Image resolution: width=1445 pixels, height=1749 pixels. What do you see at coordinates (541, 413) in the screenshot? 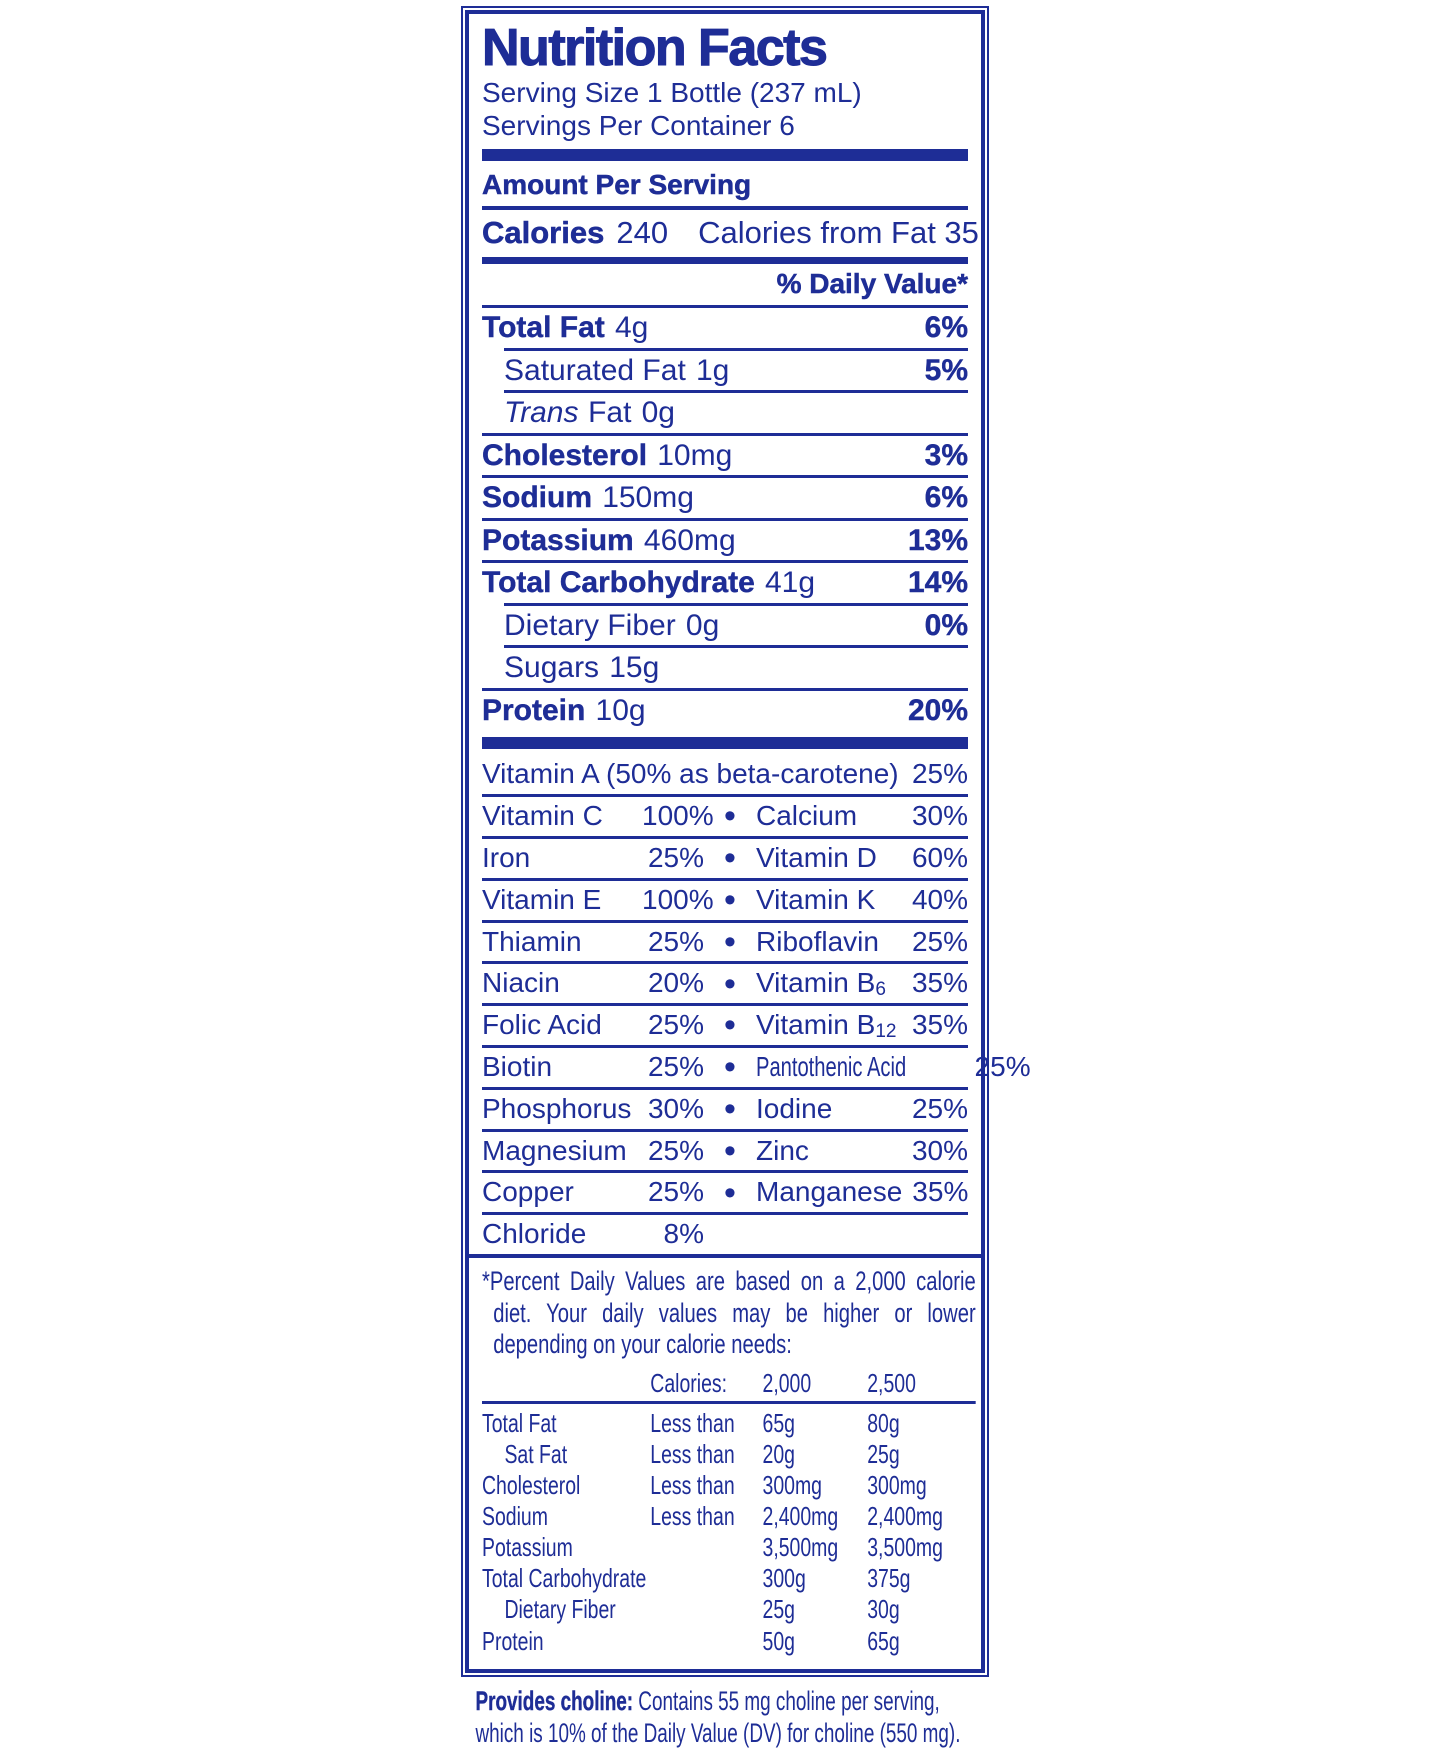
I see `nutrient-name-italic: Trans` at bounding box center [541, 413].